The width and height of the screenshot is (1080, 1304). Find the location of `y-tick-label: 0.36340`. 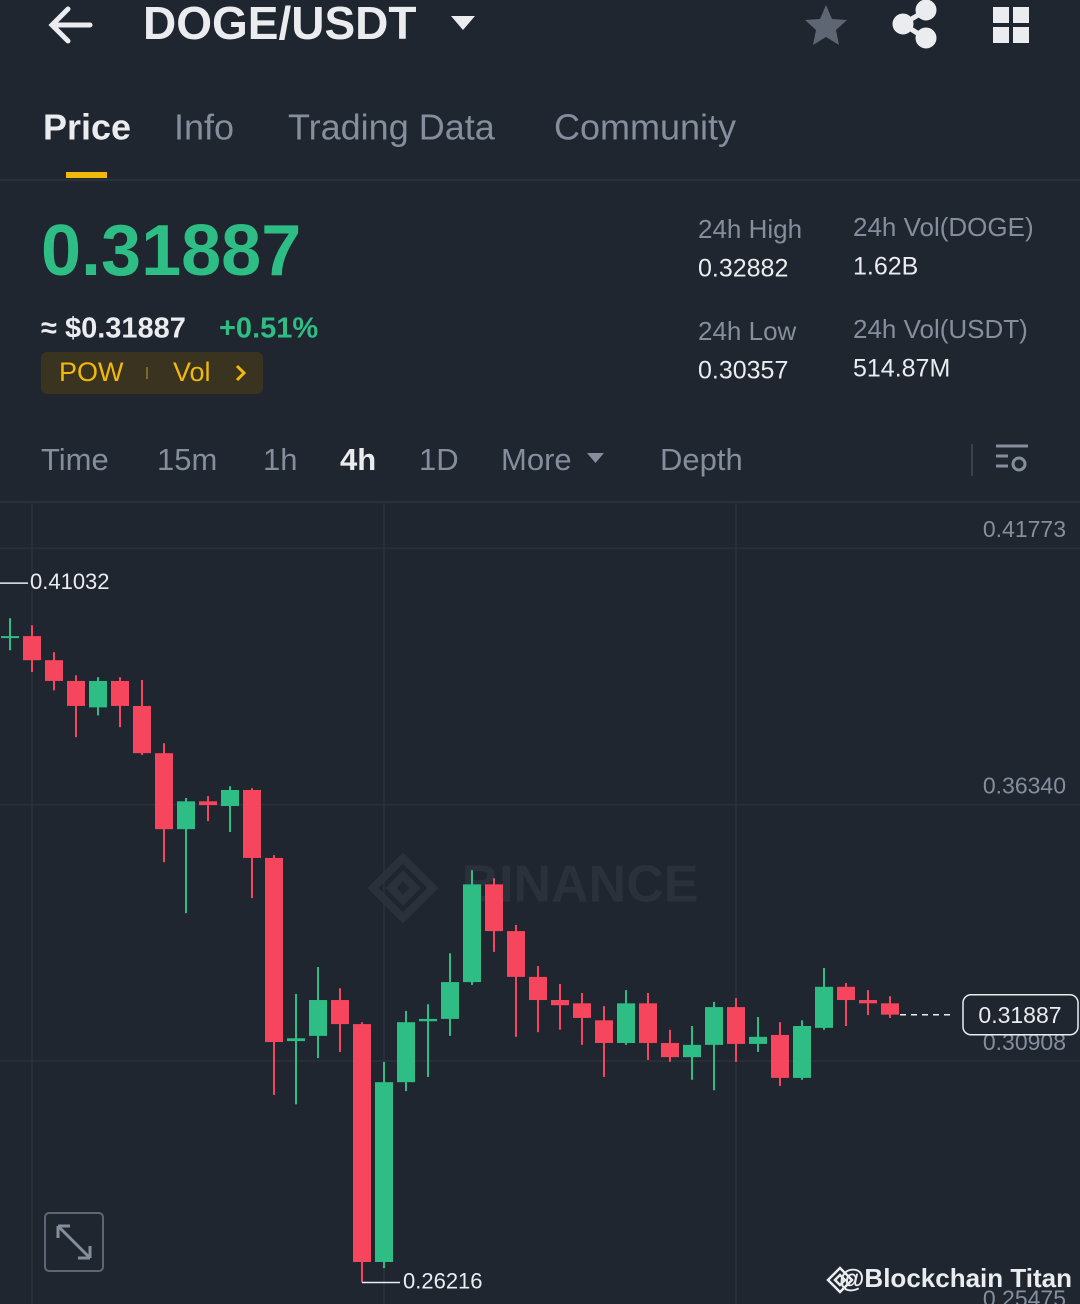

y-tick-label: 0.36340 is located at coordinates (1024, 786).